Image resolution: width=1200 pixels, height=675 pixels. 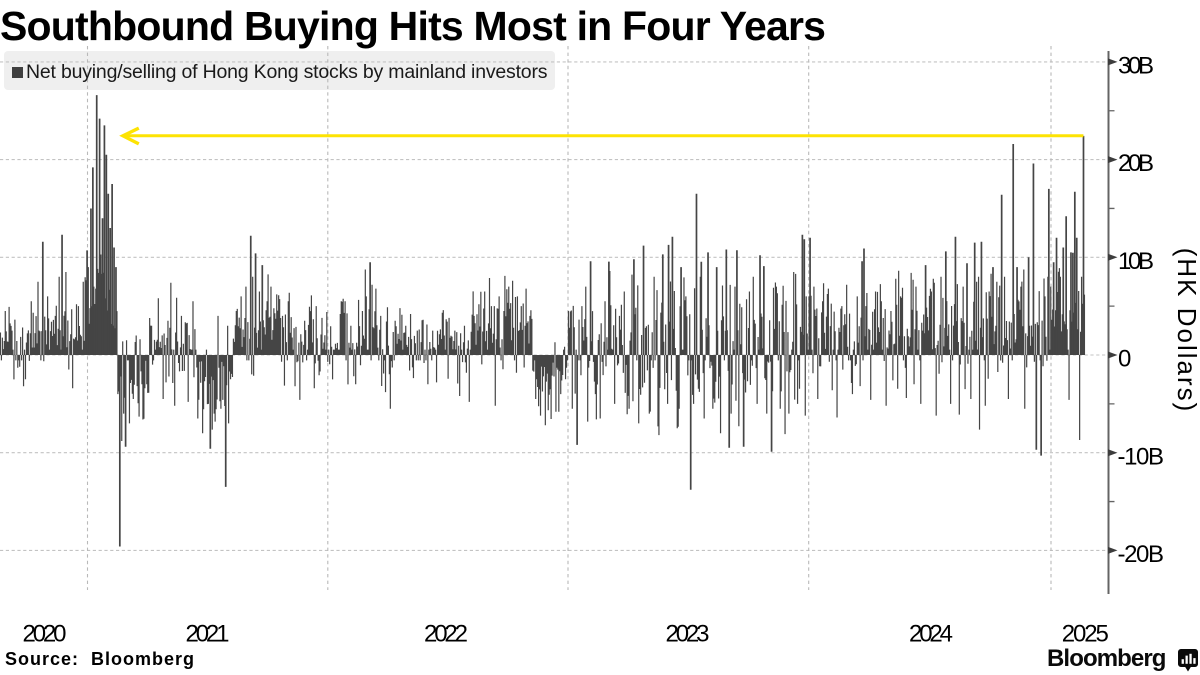 What do you see at coordinates (931, 634) in the screenshot?
I see `svg-text: 2024` at bounding box center [931, 634].